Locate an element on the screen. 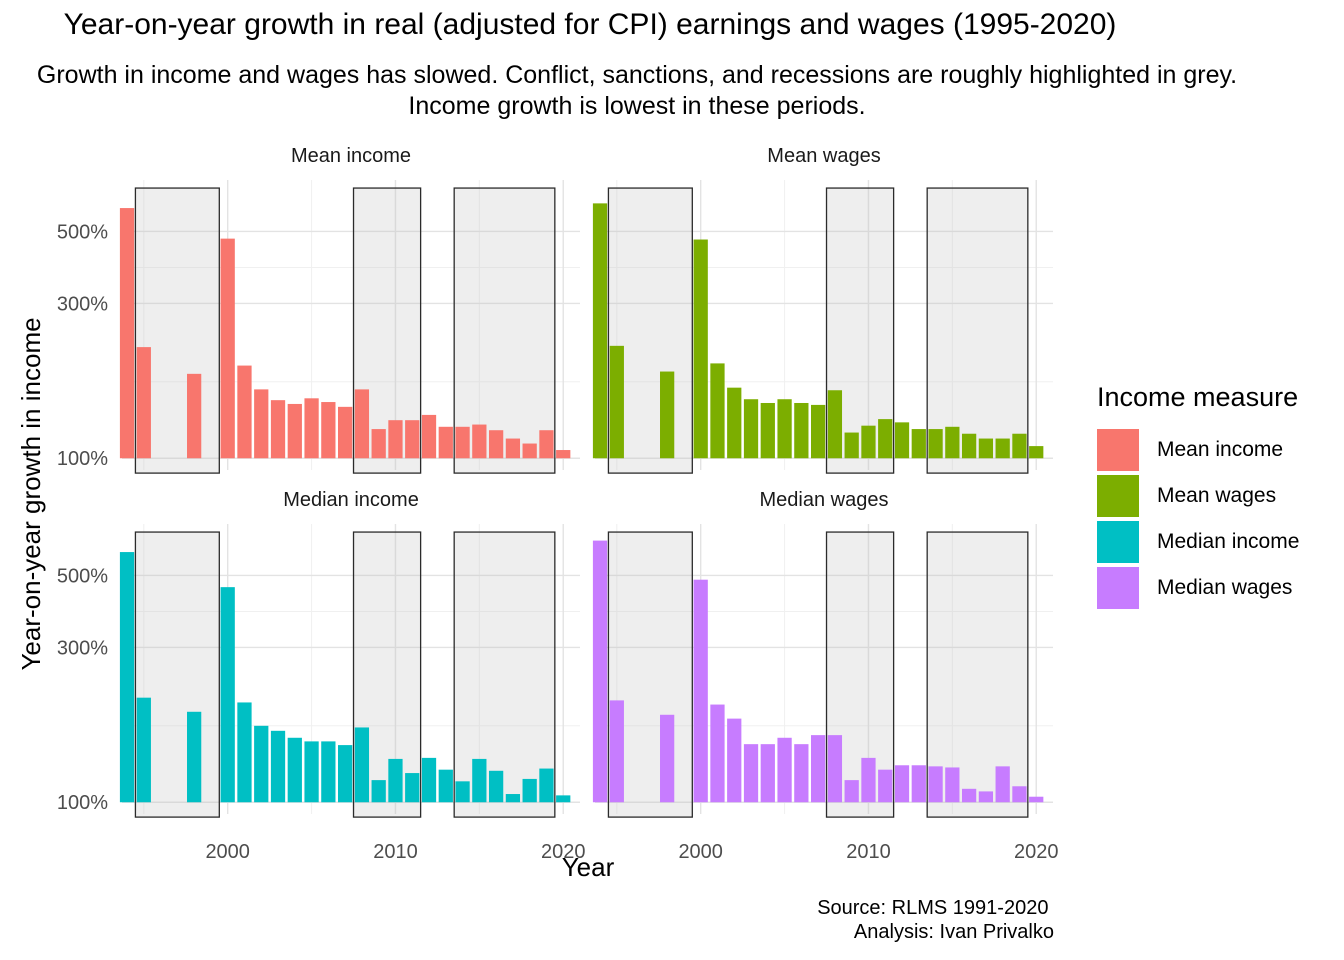  legend-title: Income measure is located at coordinates (1198, 397).